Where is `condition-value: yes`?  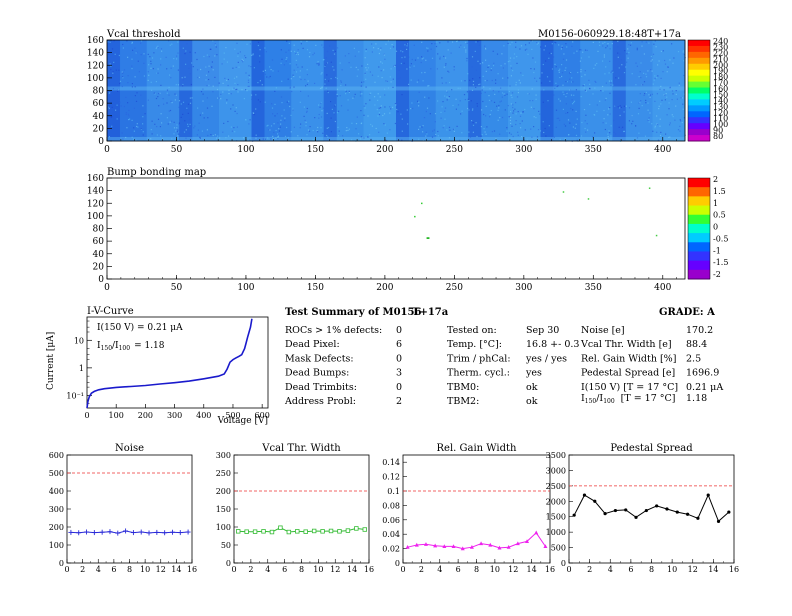 condition-value: yes is located at coordinates (533, 373).